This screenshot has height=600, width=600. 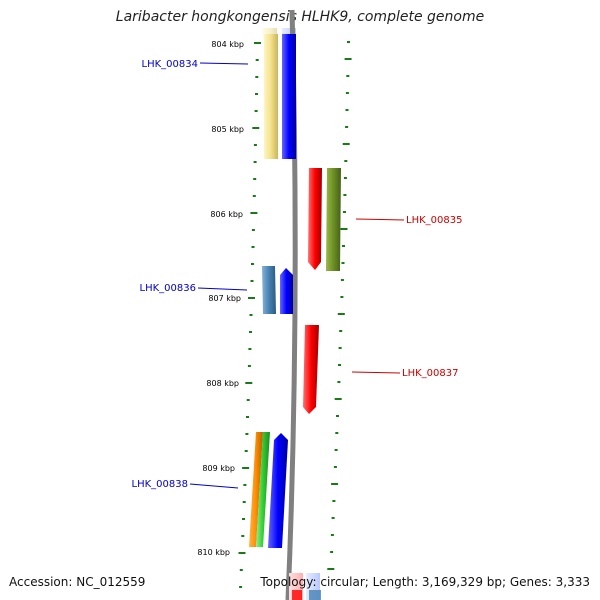 I want to click on gene-lhk00836-block, so click(x=269, y=290).